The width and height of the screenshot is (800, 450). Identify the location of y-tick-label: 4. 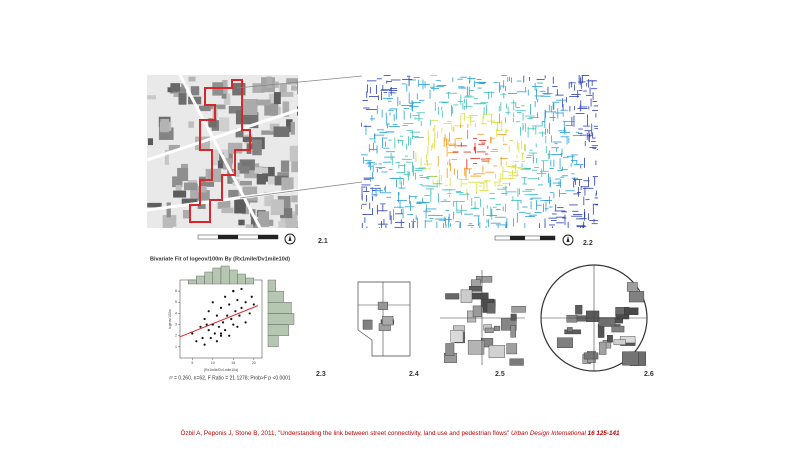
(176, 313).